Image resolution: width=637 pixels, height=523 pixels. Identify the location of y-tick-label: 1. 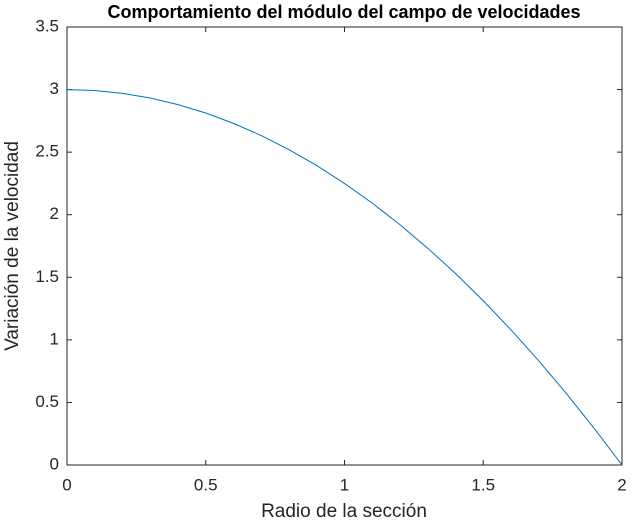
(54, 338).